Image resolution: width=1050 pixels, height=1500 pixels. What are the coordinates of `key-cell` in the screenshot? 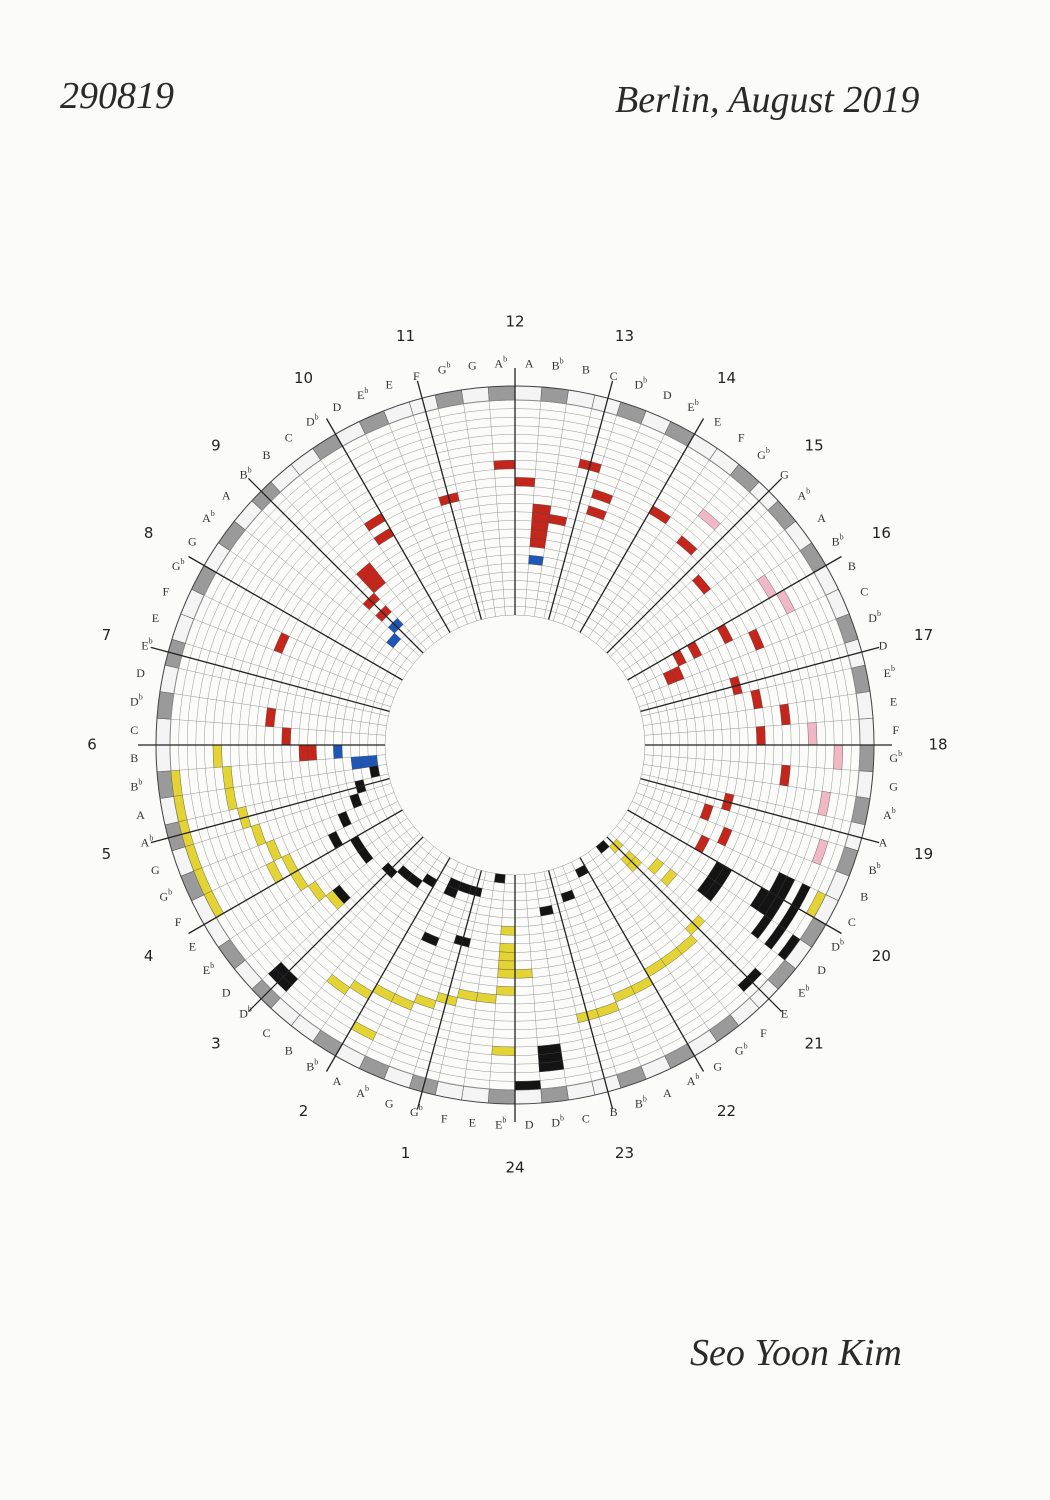 It's located at (866, 731).